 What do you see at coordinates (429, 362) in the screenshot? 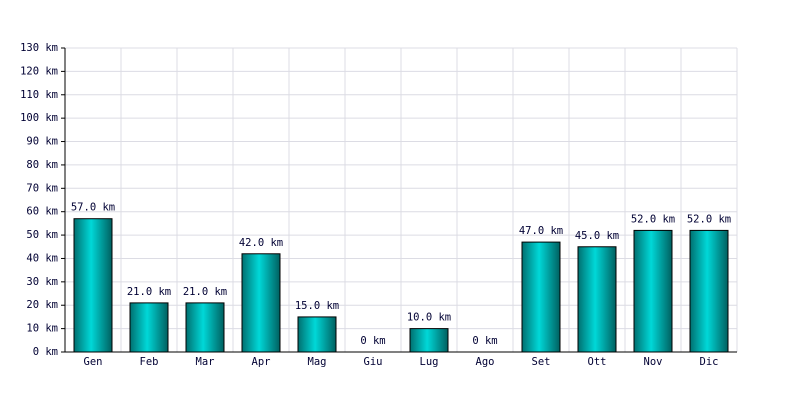
I see `x-tick-label: Lug` at bounding box center [429, 362].